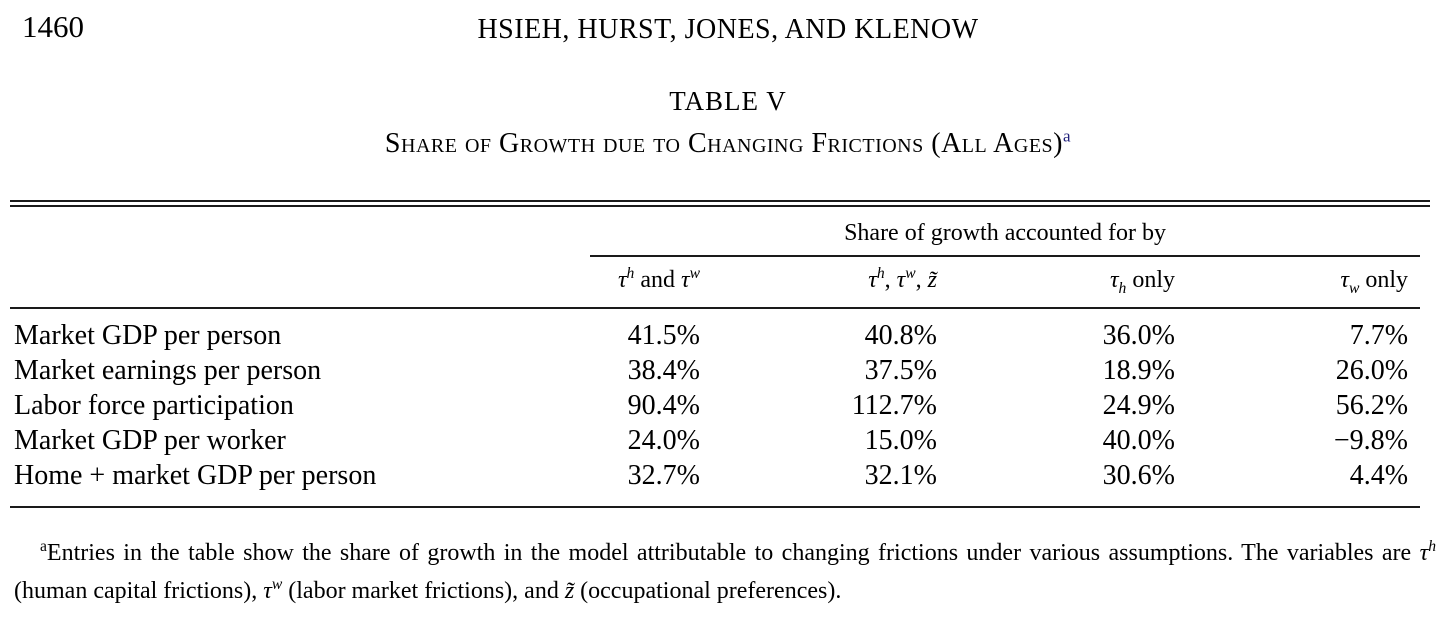  What do you see at coordinates (168, 370) in the screenshot?
I see `row-label: Market earnings per person` at bounding box center [168, 370].